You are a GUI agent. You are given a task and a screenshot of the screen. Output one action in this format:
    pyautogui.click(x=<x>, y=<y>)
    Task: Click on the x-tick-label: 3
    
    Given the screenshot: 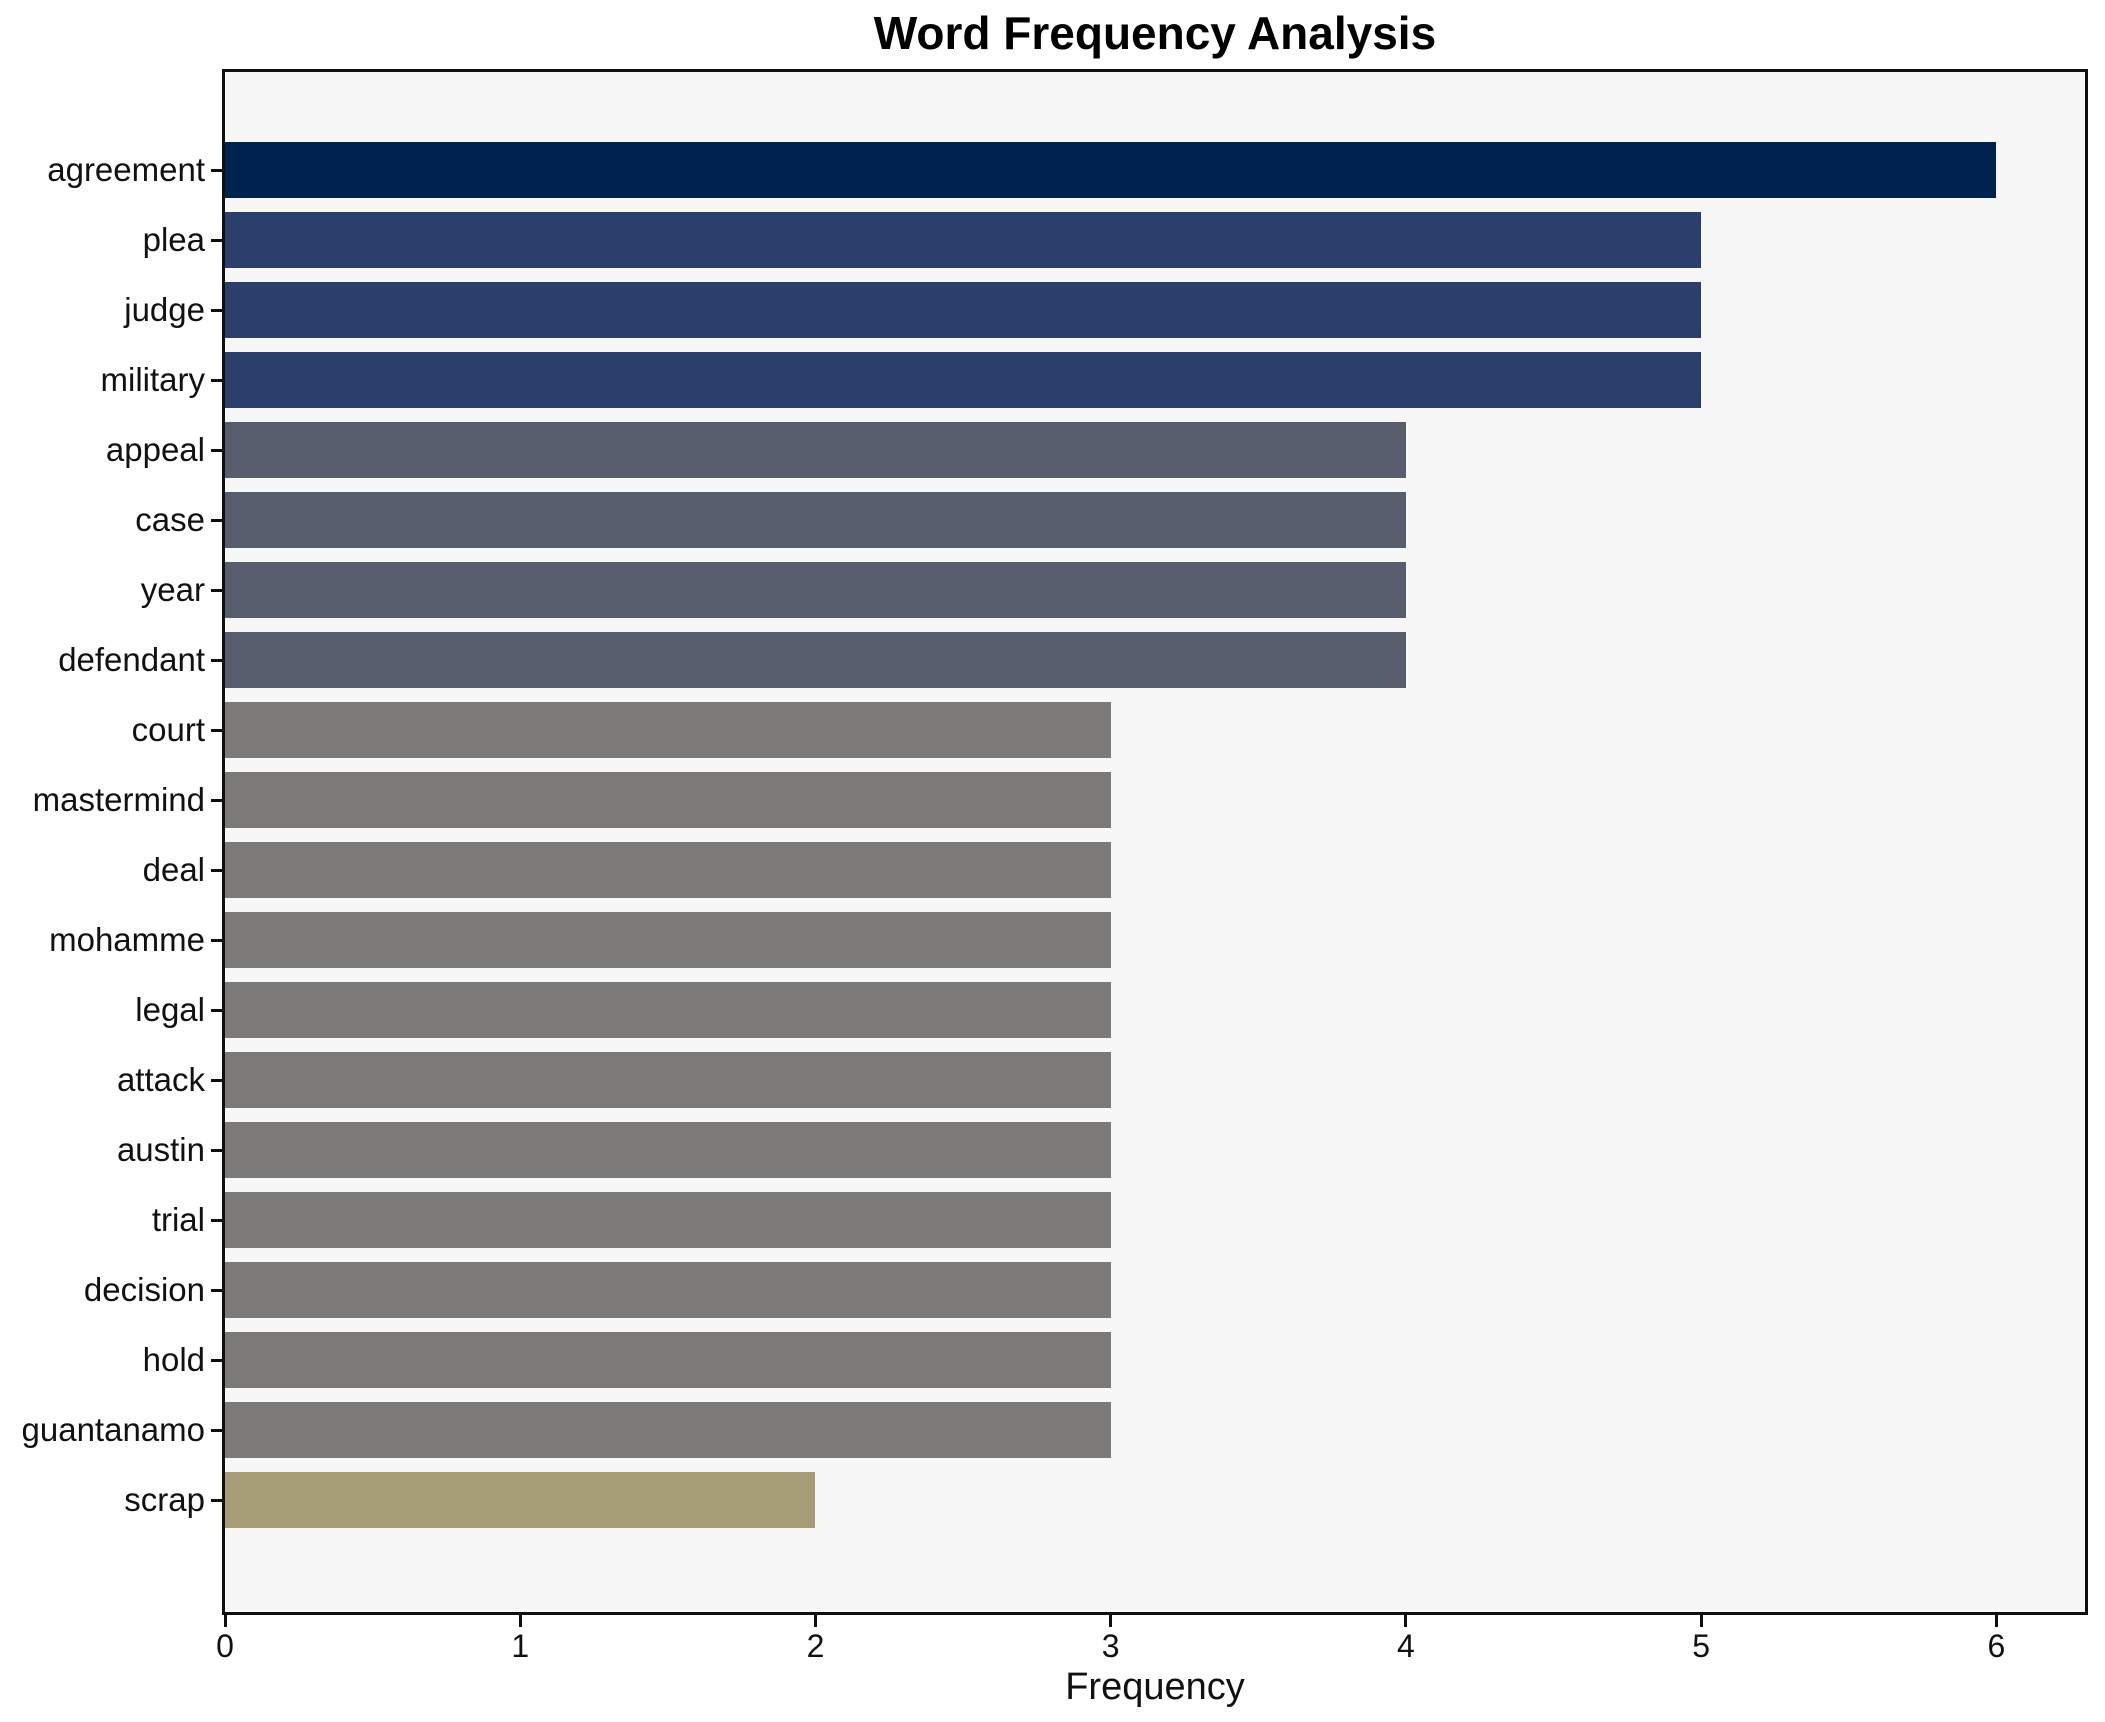 What is the action you would take?
    pyautogui.click(x=1110, y=1646)
    